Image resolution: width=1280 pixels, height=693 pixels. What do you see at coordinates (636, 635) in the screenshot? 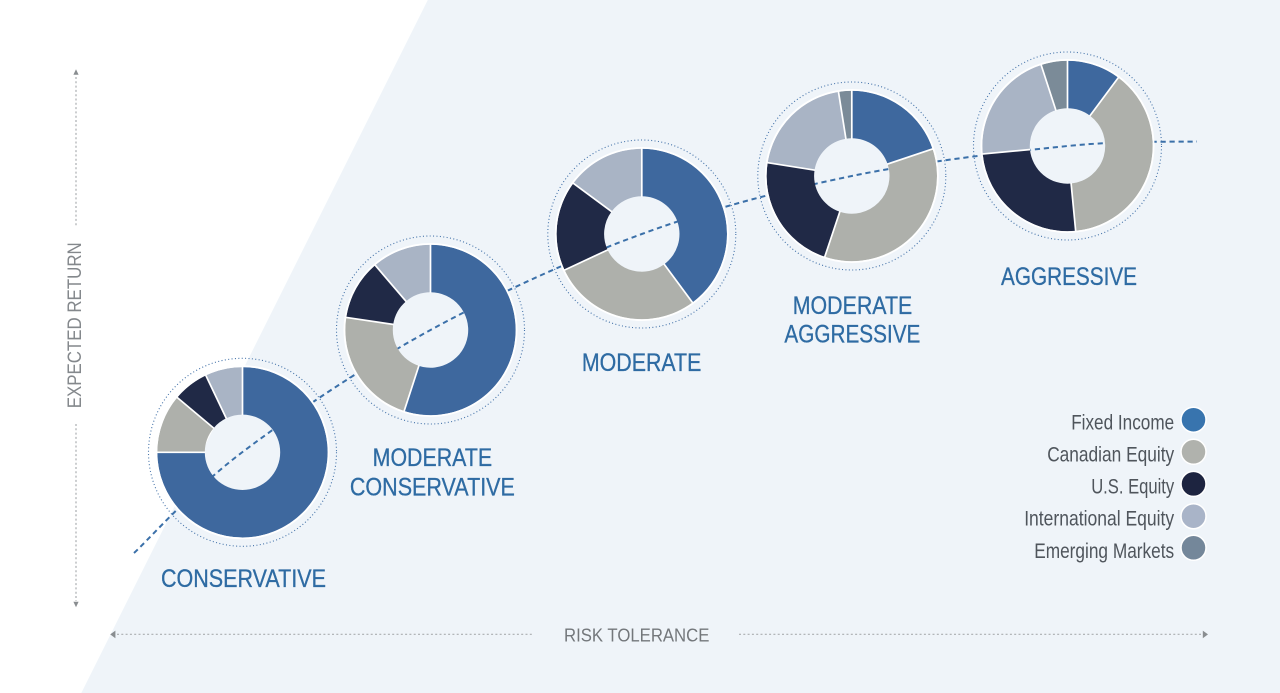
I see `svg-text: RISK TOLERANCE` at bounding box center [636, 635].